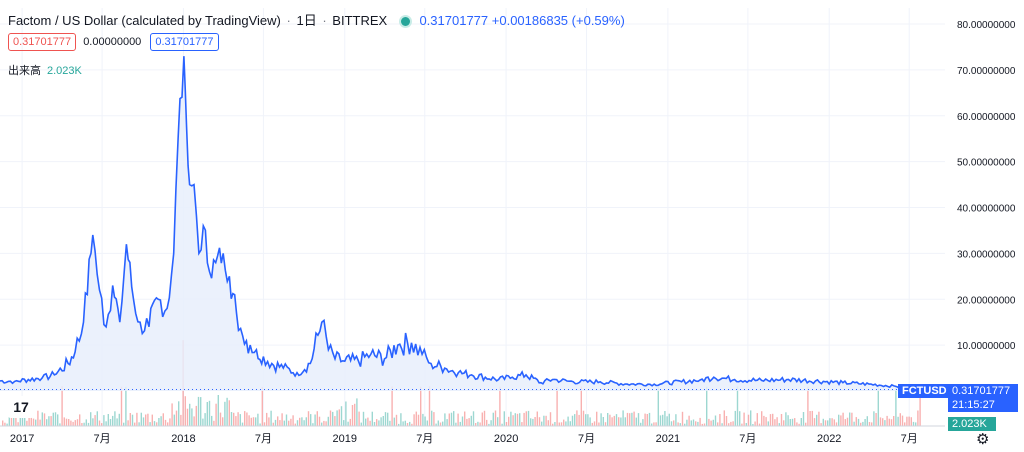 The height and width of the screenshot is (452, 1024). Describe the element at coordinates (184, 42) in the screenshot. I see `buy-price-box: 0.31701777` at that location.